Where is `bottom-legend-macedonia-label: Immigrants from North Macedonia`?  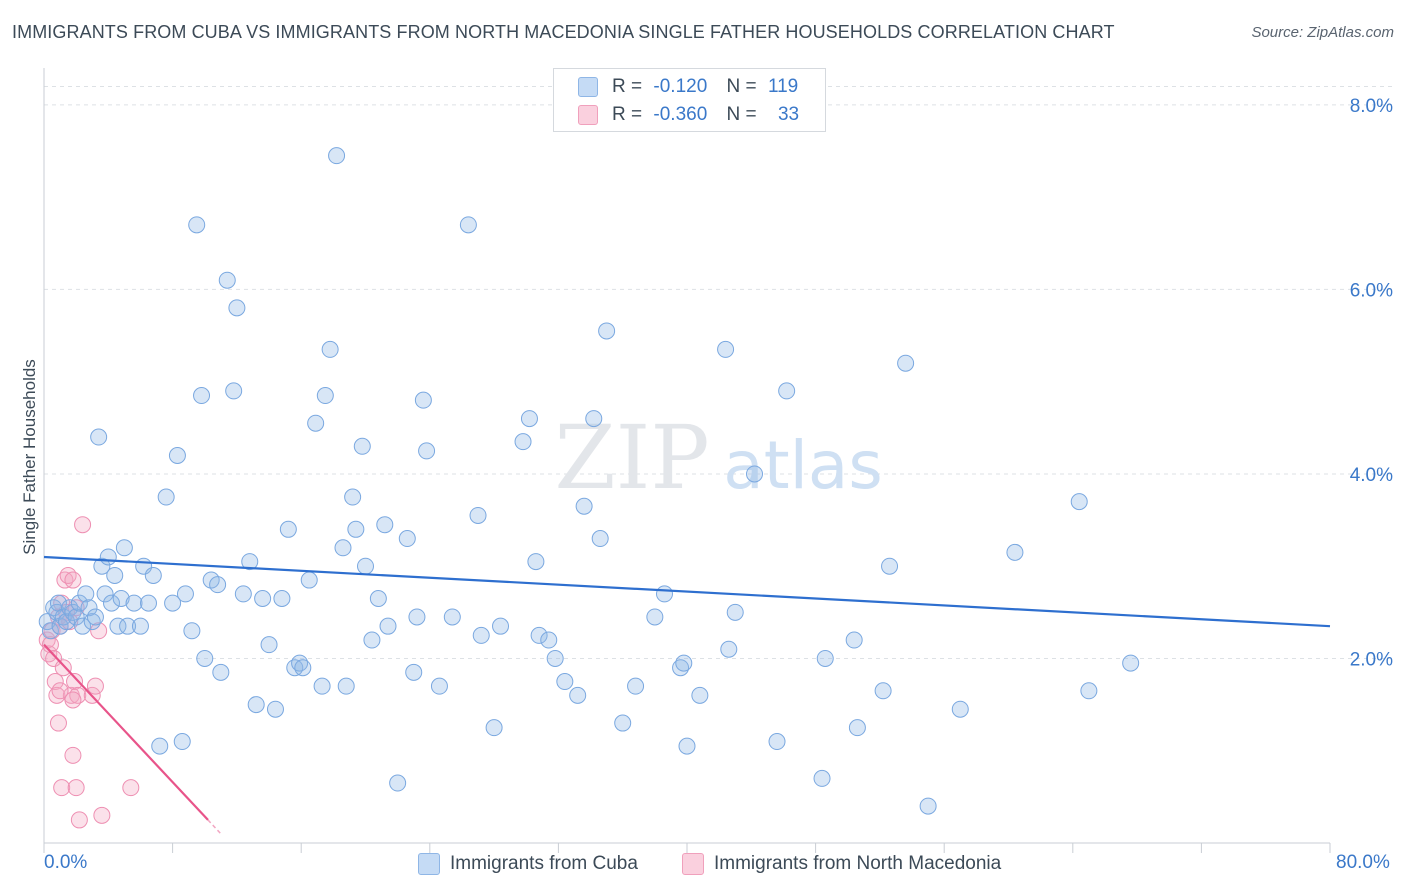
bottom-legend-macedonia-label: Immigrants from North Macedonia is located at coordinates (858, 863).